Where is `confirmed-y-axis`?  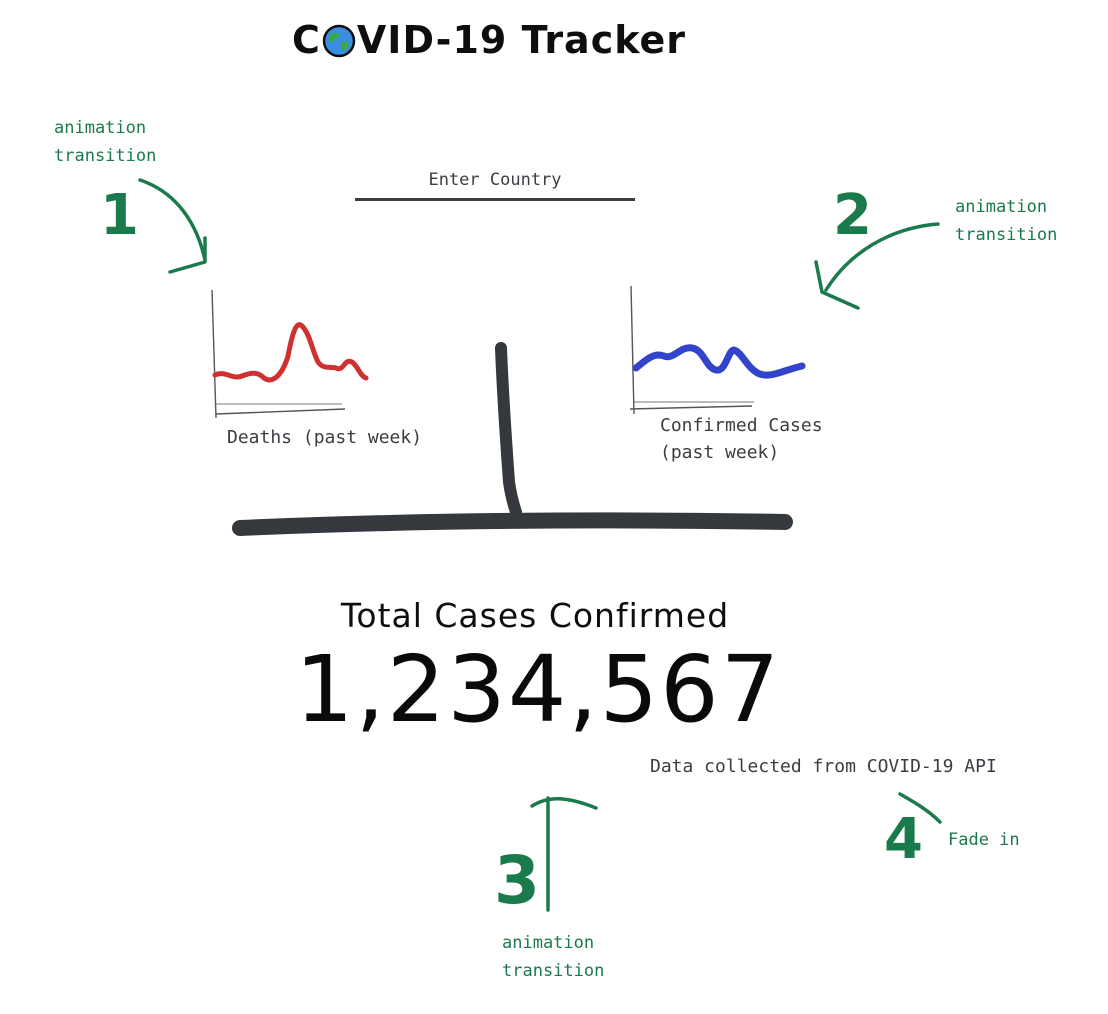
confirmed-y-axis is located at coordinates (632, 350).